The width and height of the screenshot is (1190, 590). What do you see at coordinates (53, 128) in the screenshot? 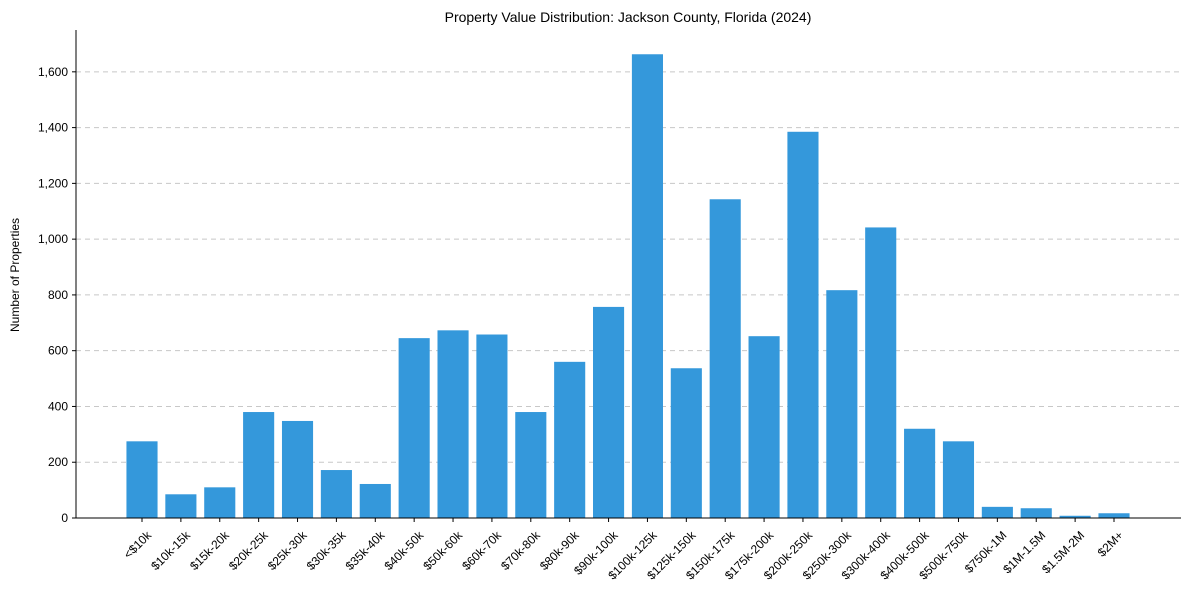
I see `y-tick-label: 1,400` at bounding box center [53, 128].